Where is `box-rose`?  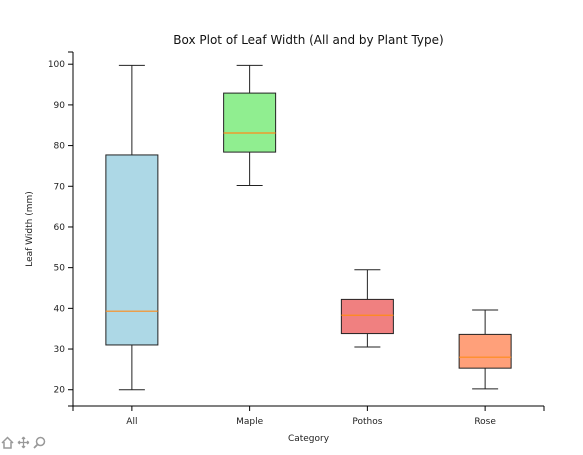 box-rose is located at coordinates (485, 349).